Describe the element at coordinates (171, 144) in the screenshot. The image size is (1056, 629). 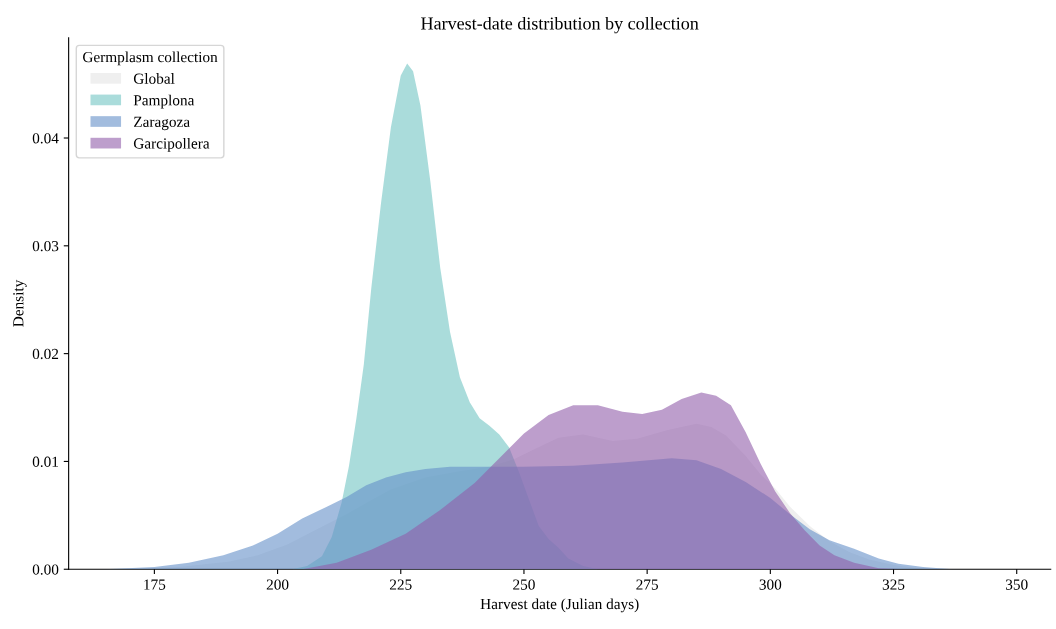
I see `legend-label: Garcipollera` at that location.